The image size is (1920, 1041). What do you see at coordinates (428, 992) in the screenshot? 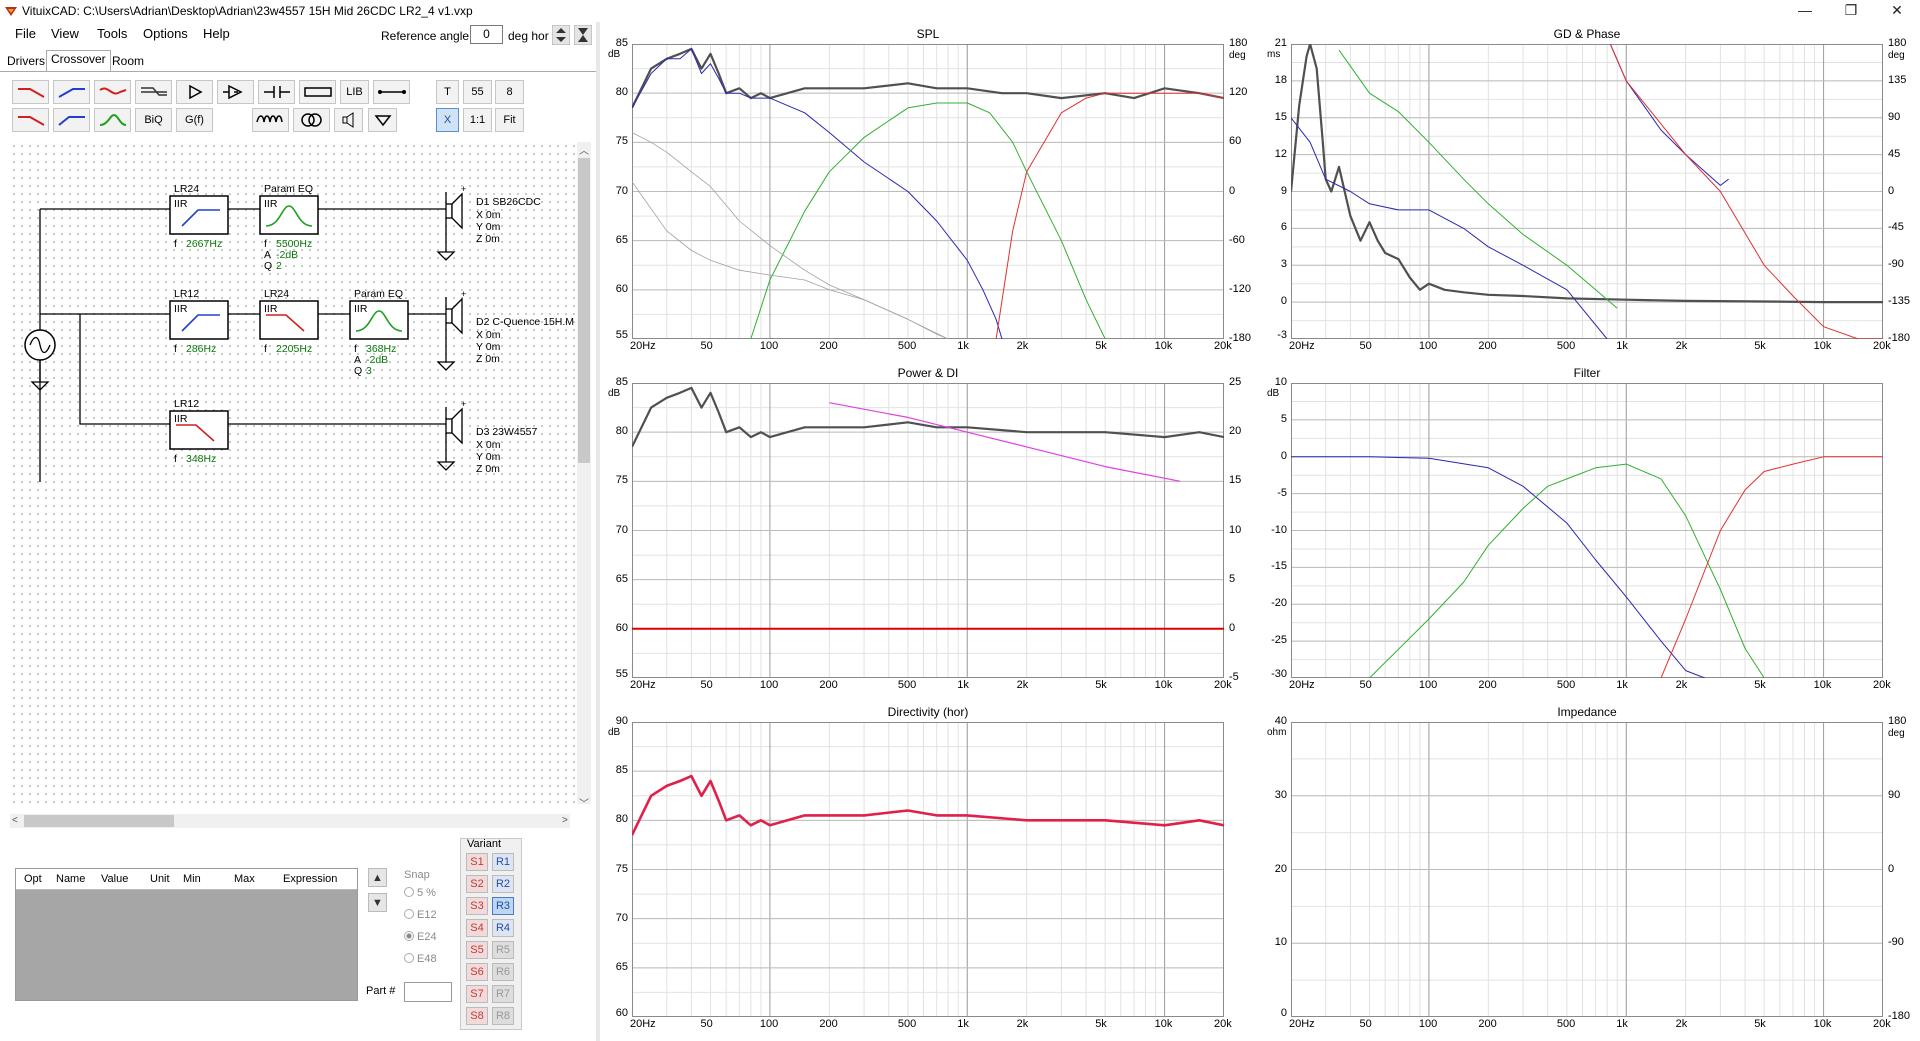
I see `part-number-input` at bounding box center [428, 992].